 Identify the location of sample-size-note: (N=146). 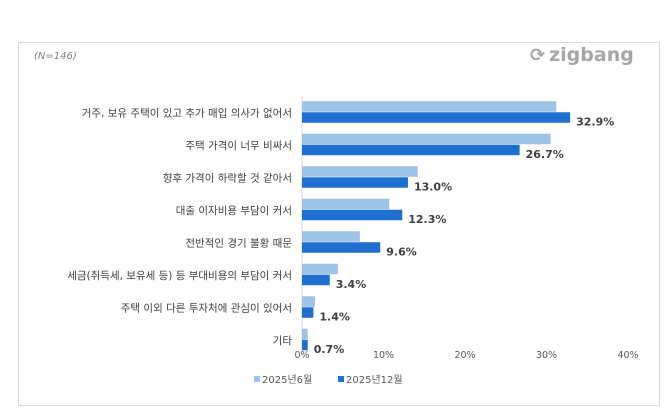
(55, 56).